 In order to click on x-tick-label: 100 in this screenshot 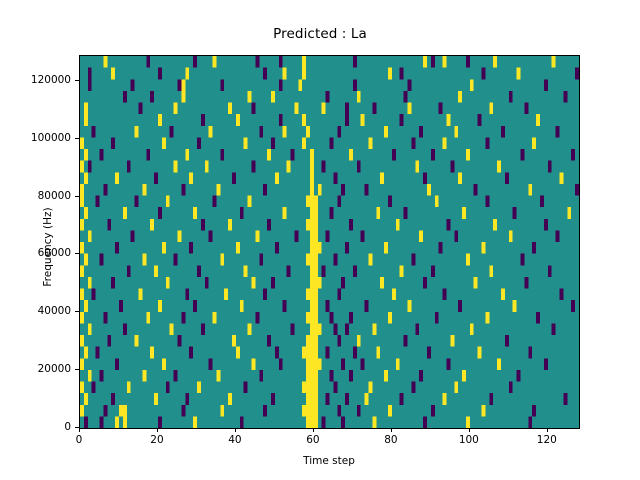, I will do `click(468, 440)`.